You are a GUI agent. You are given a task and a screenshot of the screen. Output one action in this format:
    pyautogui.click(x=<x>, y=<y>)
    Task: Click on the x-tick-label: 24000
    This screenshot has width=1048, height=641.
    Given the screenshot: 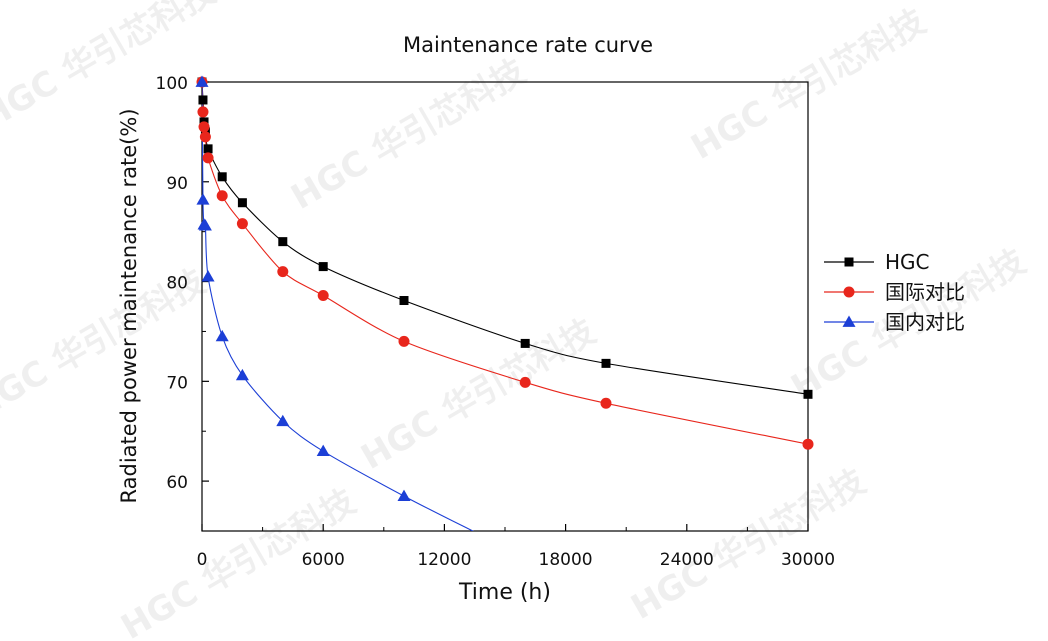 What is the action you would take?
    pyautogui.click(x=687, y=560)
    